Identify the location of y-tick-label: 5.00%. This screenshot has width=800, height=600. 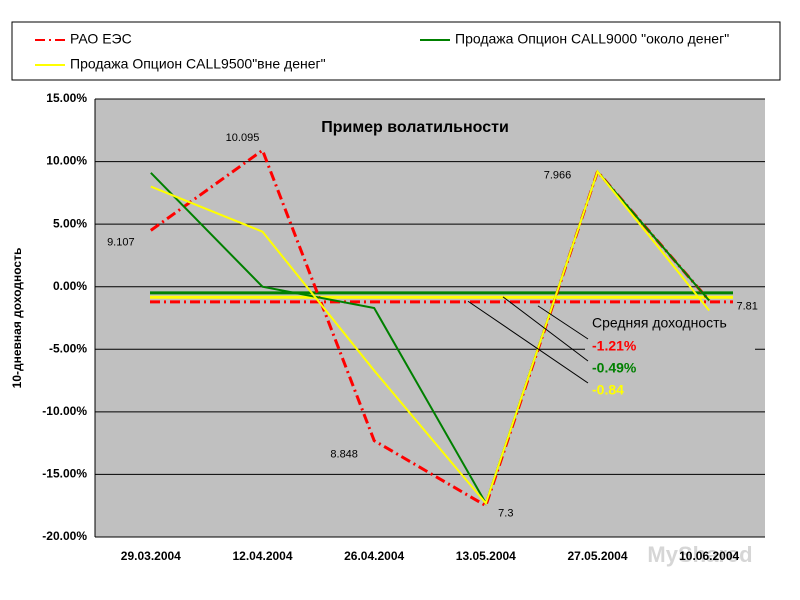
(70, 223).